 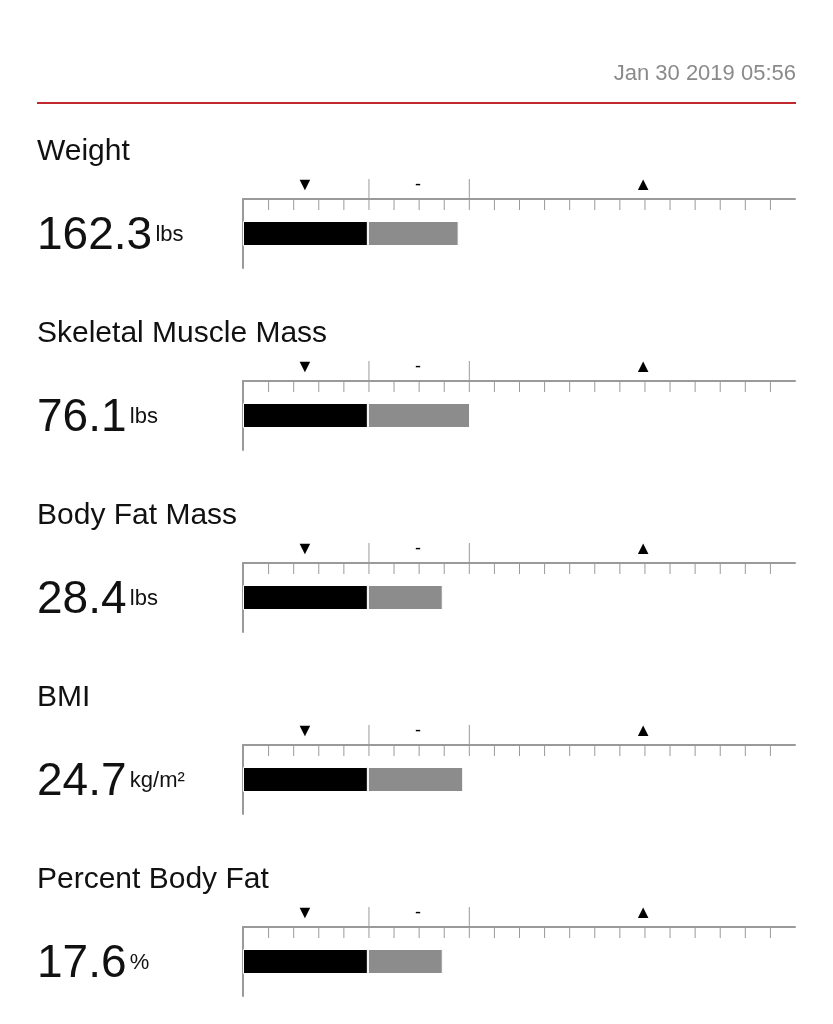 I want to click on text: BMI, so click(x=64, y=695).